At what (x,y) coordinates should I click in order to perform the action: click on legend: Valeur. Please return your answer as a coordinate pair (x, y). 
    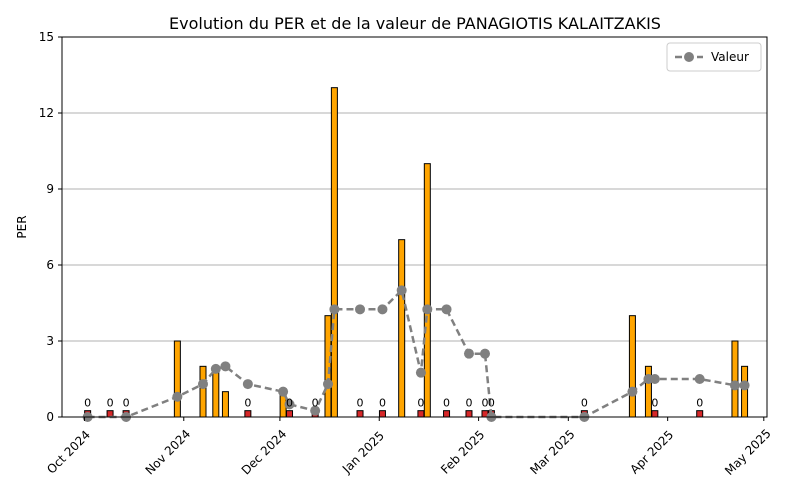
    Looking at the image, I should click on (714, 57).